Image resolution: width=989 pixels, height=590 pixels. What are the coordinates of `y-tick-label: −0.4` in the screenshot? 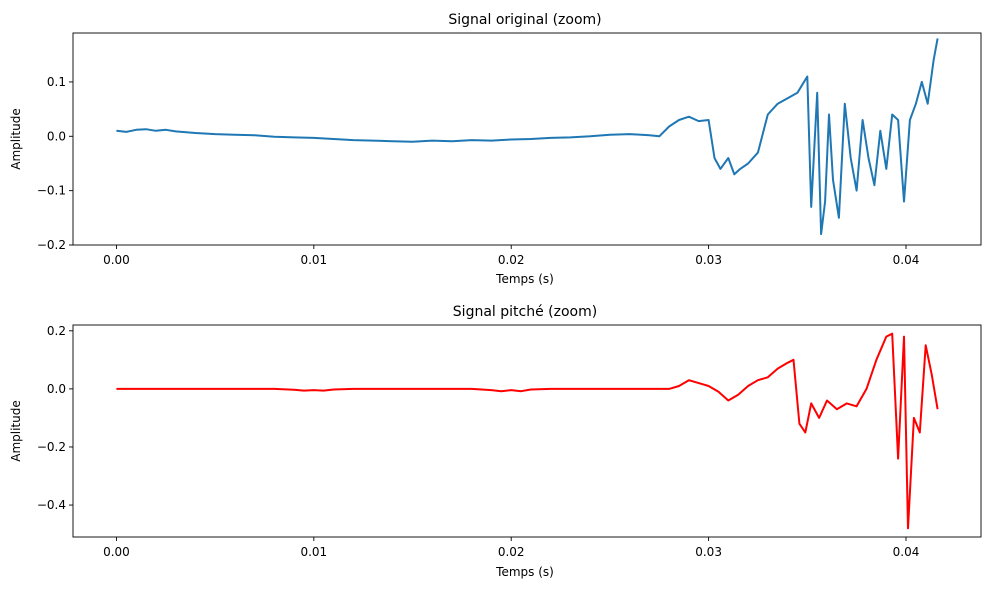 It's located at (51, 505).